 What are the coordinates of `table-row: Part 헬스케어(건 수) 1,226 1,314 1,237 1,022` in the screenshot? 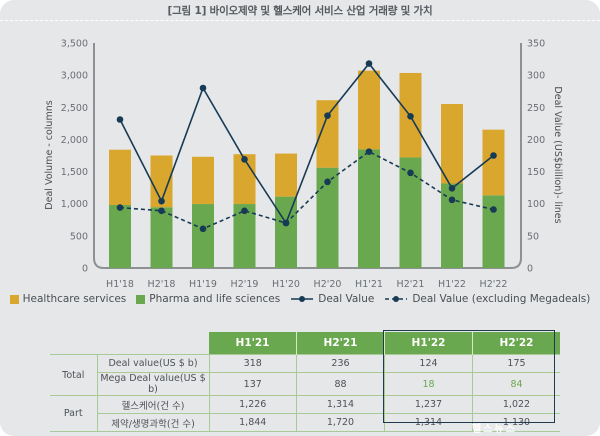 It's located at (305, 413).